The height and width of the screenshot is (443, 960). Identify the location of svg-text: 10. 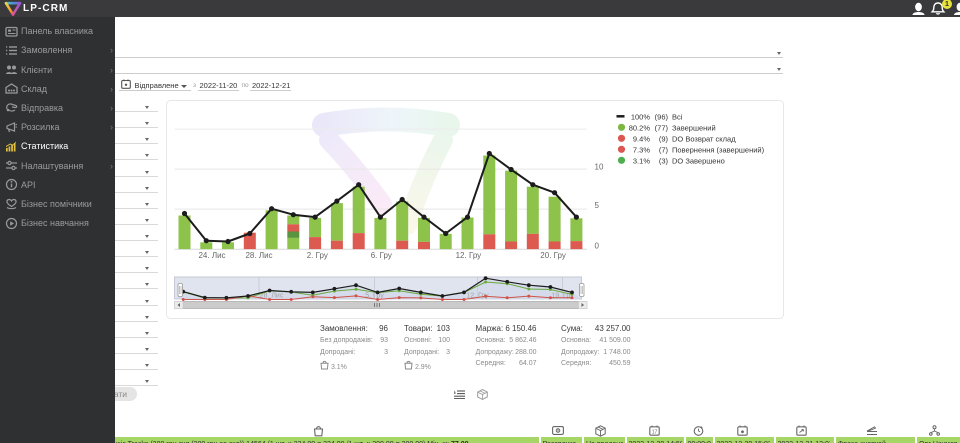
(599, 167).